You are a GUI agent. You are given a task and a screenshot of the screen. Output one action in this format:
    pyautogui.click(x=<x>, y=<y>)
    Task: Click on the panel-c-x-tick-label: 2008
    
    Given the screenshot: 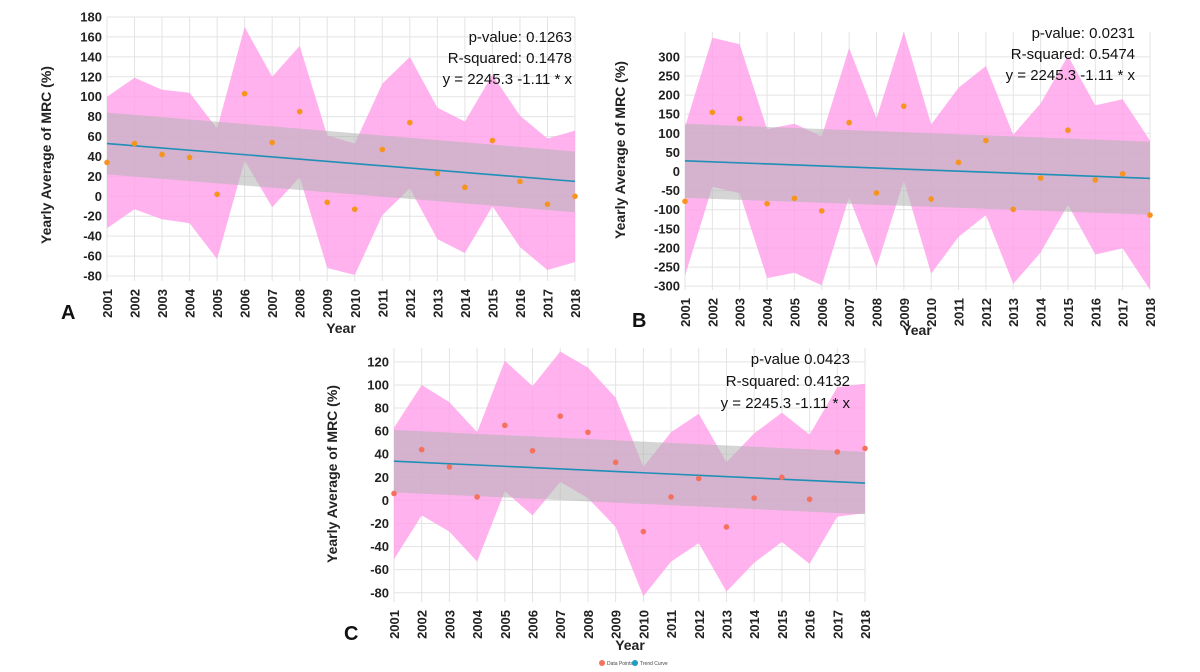 What is the action you would take?
    pyautogui.click(x=588, y=624)
    